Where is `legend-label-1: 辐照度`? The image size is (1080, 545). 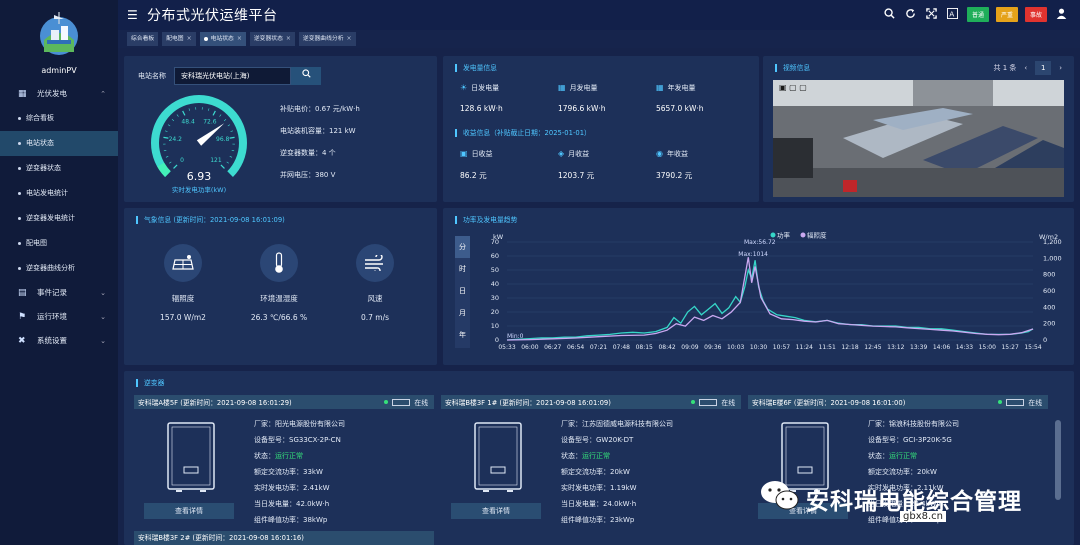
legend-label-1: 辐照度 is located at coordinates (817, 235).